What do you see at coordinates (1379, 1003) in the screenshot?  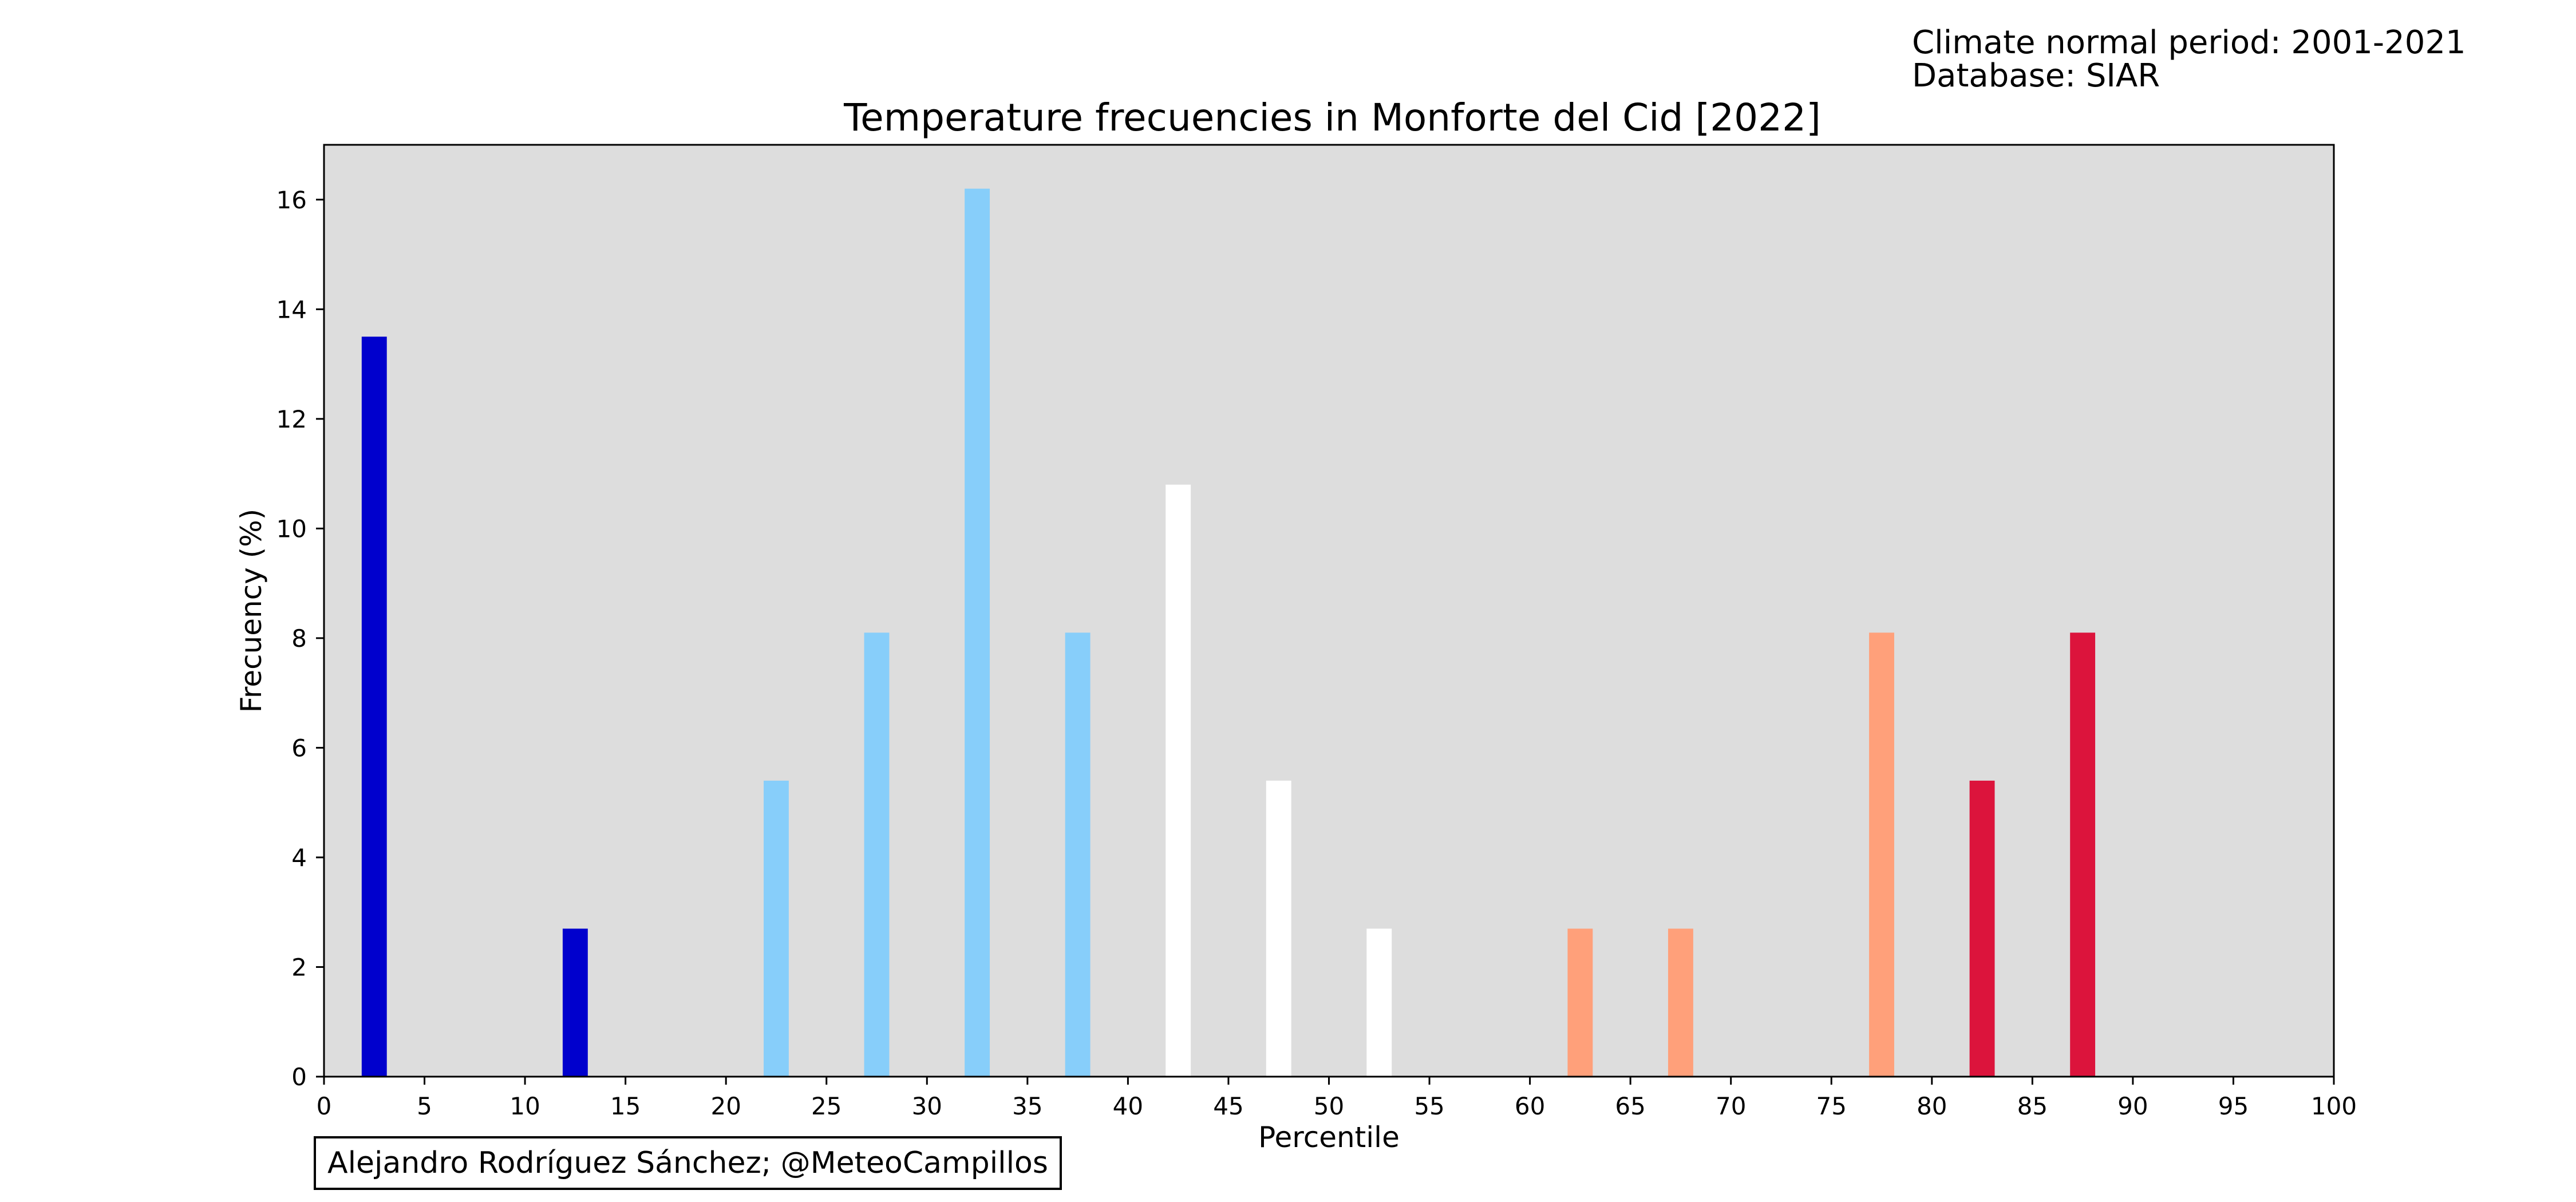 I see `bar-52.5` at bounding box center [1379, 1003].